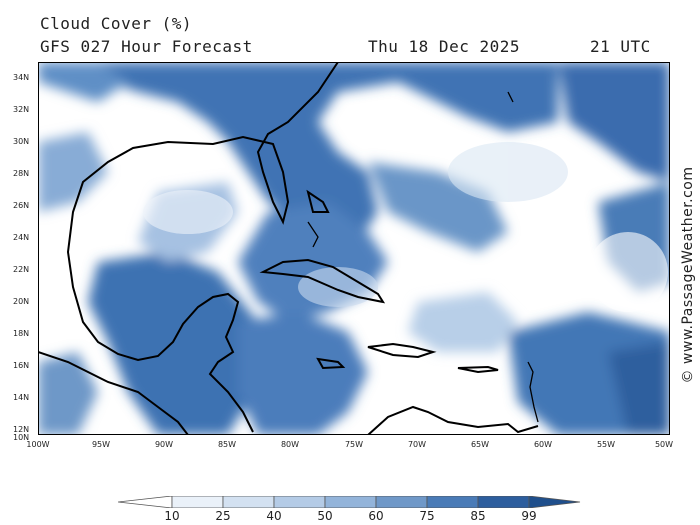 Image resolution: width=700 pixels, height=525 pixels. Describe the element at coordinates (444, 46) in the screenshot. I see `forecast-date: Thu 18 Dec 2025` at that location.